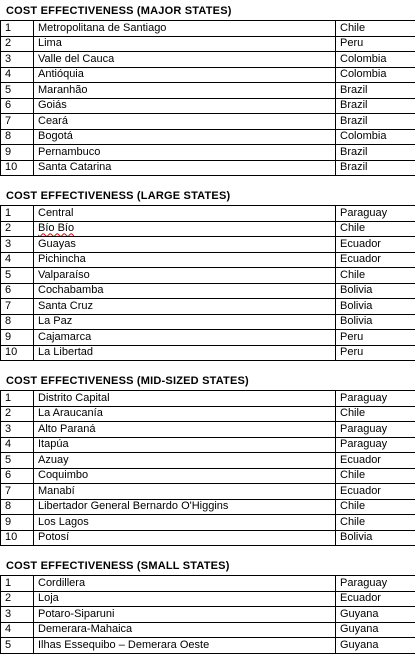 The height and width of the screenshot is (661, 415). I want to click on state-name: La Paz, so click(55, 321).